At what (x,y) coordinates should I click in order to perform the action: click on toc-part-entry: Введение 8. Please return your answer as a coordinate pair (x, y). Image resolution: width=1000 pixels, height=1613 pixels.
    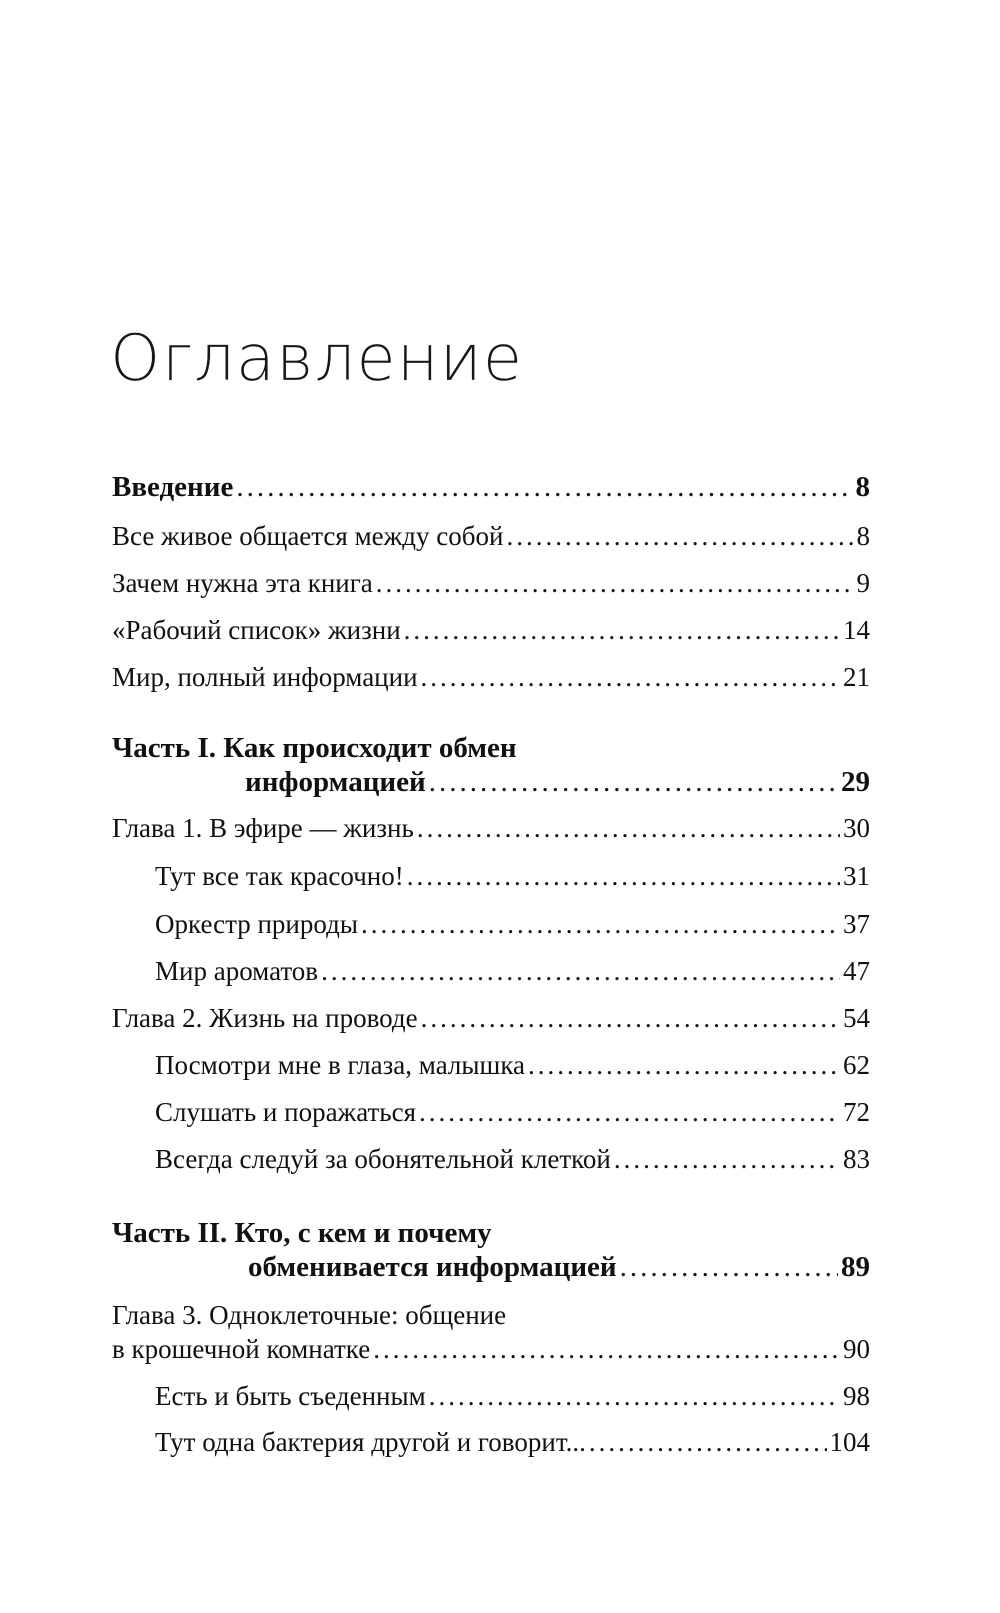
    Looking at the image, I should click on (491, 487).